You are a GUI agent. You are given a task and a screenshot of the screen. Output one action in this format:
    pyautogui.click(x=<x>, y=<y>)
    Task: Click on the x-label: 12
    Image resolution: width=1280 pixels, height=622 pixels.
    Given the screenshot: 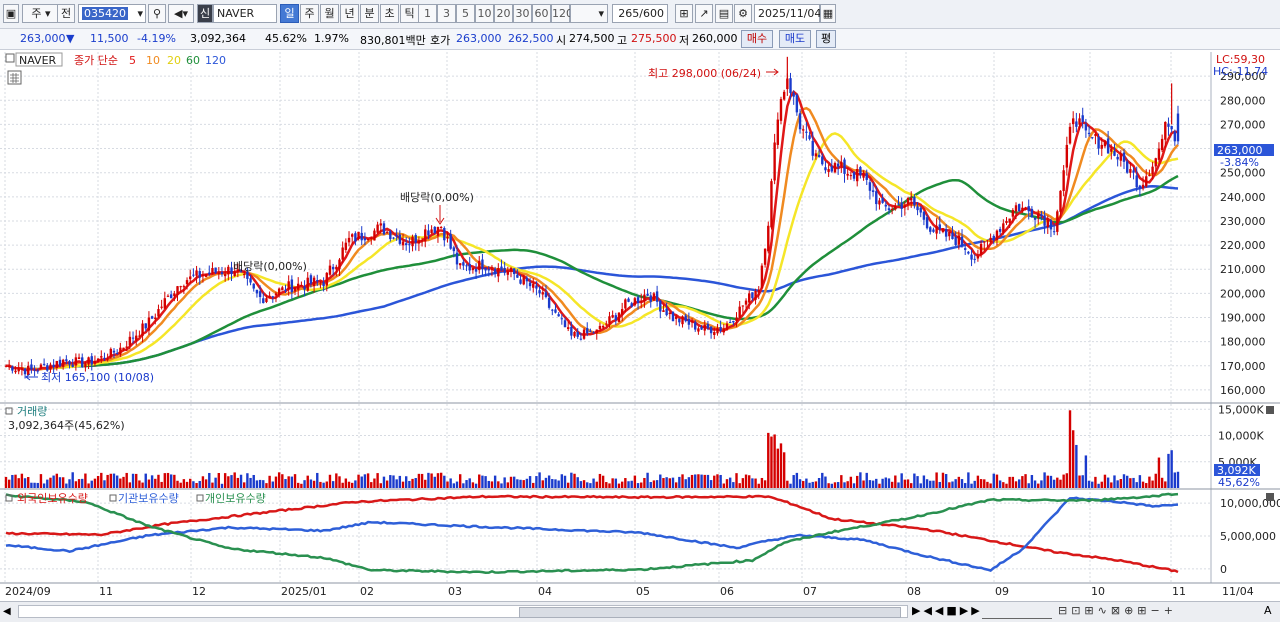 What is the action you would take?
    pyautogui.click(x=199, y=591)
    